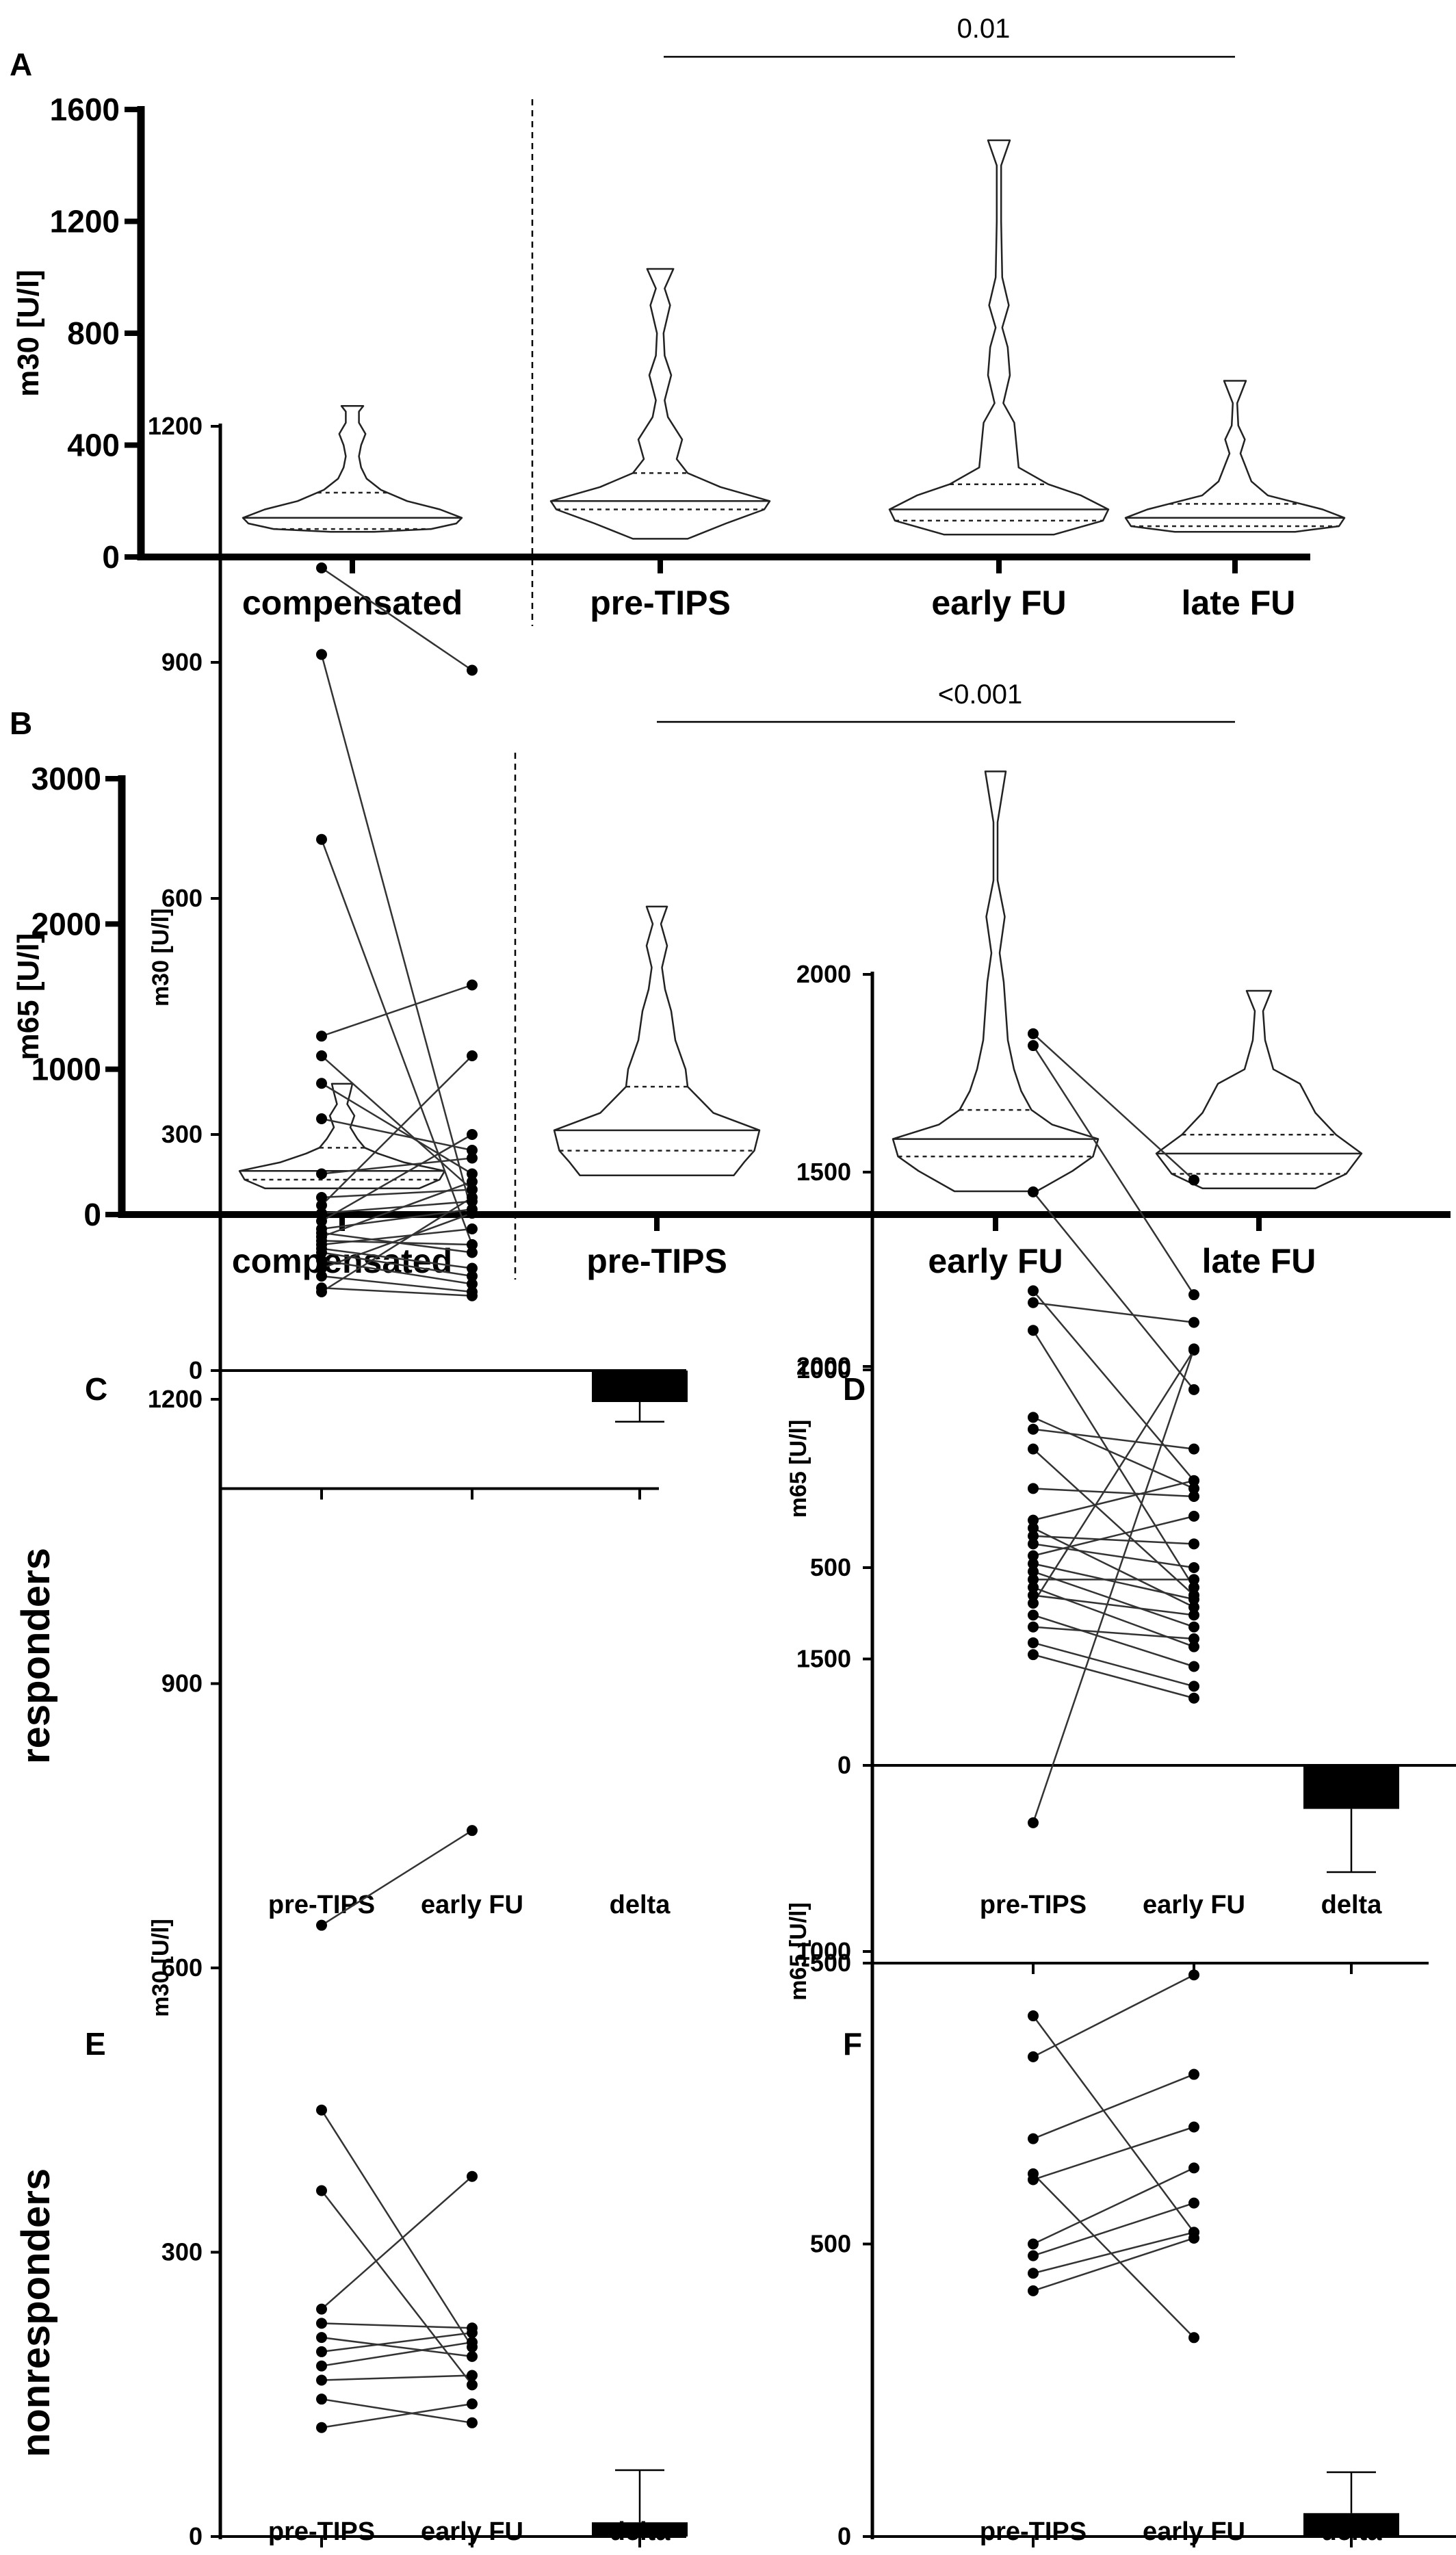 The image size is (1456, 2555). What do you see at coordinates (321, 1905) in the screenshot?
I see `panel-c-x-category-label: pre-TIPS` at bounding box center [321, 1905].